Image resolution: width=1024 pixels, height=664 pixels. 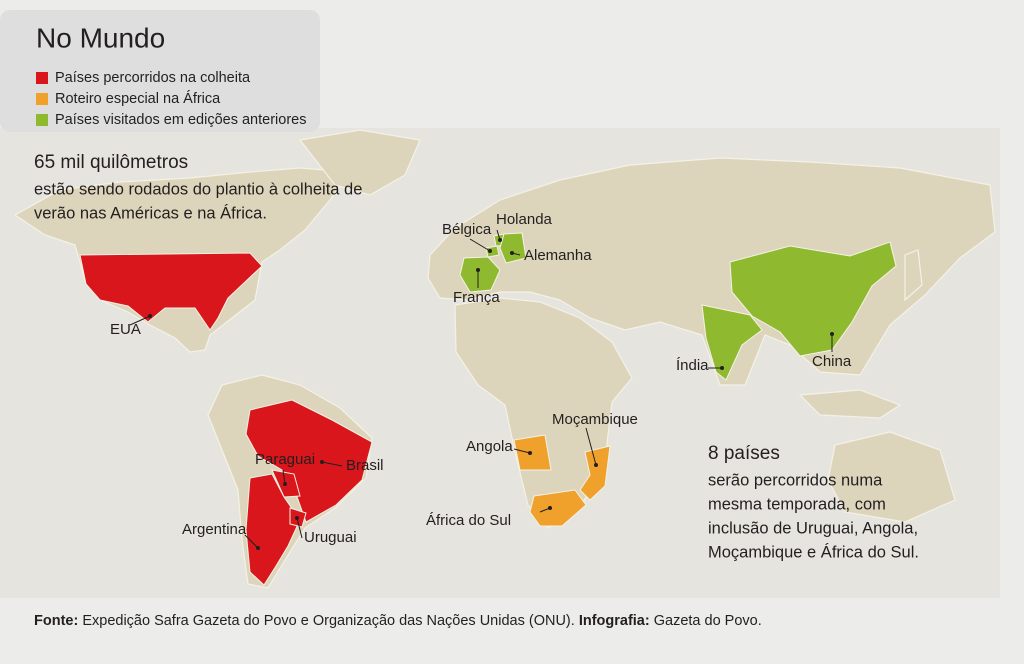 I want to click on indonesia, so click(x=850, y=404).